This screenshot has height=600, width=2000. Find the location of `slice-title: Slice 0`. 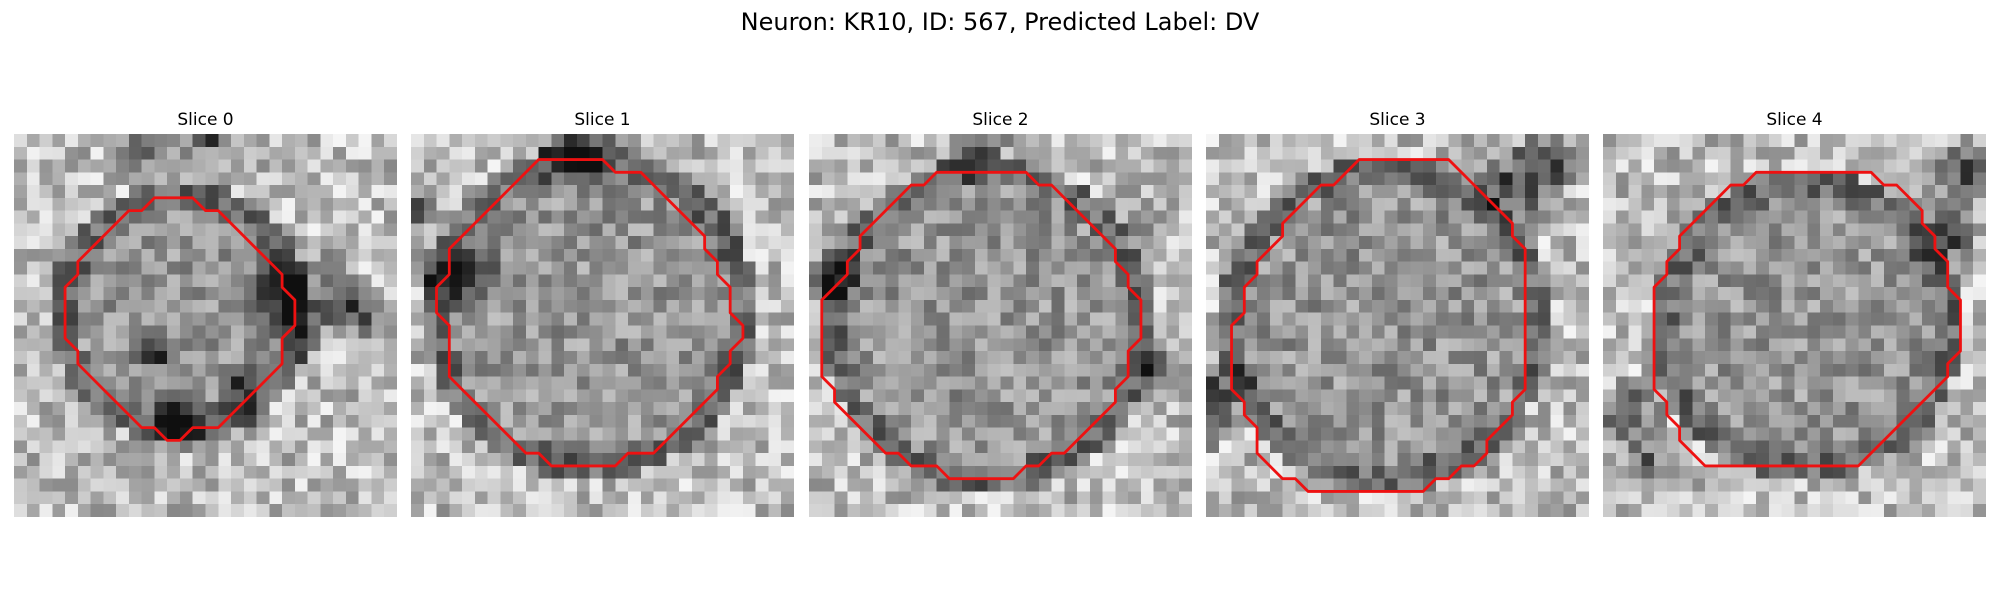

slice-title: Slice 0 is located at coordinates (205, 120).